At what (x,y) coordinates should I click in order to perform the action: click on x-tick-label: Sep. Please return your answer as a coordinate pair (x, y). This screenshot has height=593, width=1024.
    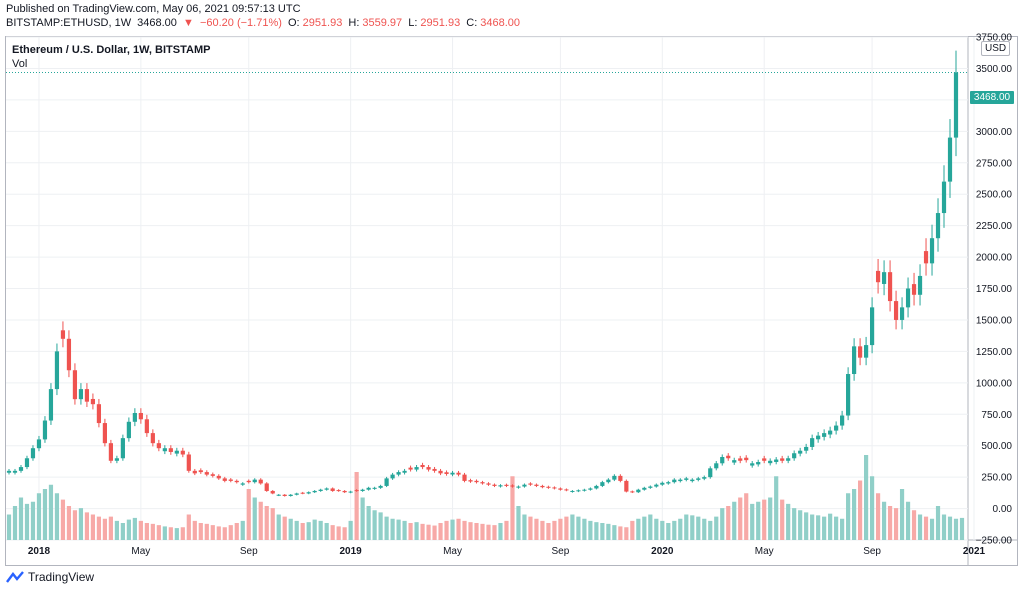
    Looking at the image, I should click on (249, 551).